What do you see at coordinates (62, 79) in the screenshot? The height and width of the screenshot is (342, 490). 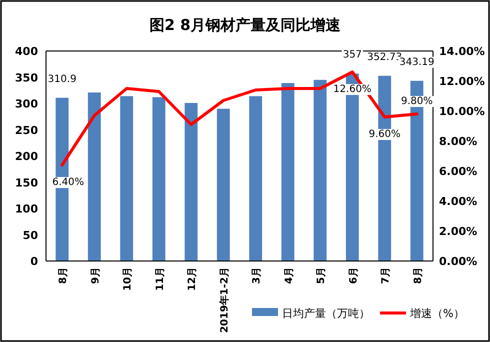 I see `data-label: 310.9` at bounding box center [62, 79].